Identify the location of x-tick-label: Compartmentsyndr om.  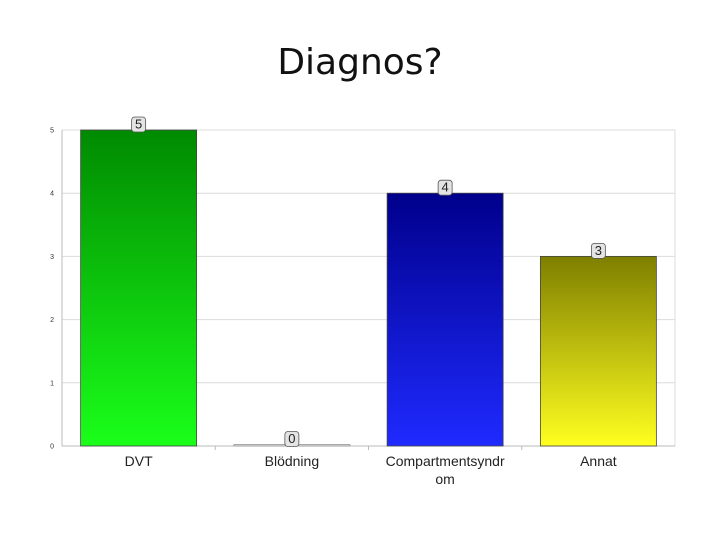
(445, 470).